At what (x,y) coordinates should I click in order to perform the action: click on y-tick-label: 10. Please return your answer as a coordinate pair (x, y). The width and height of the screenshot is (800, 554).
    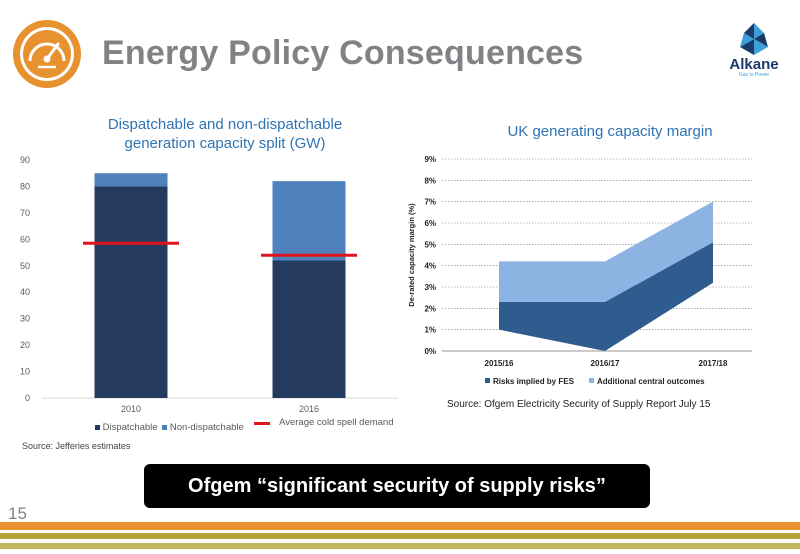
    Looking at the image, I should click on (25, 372).